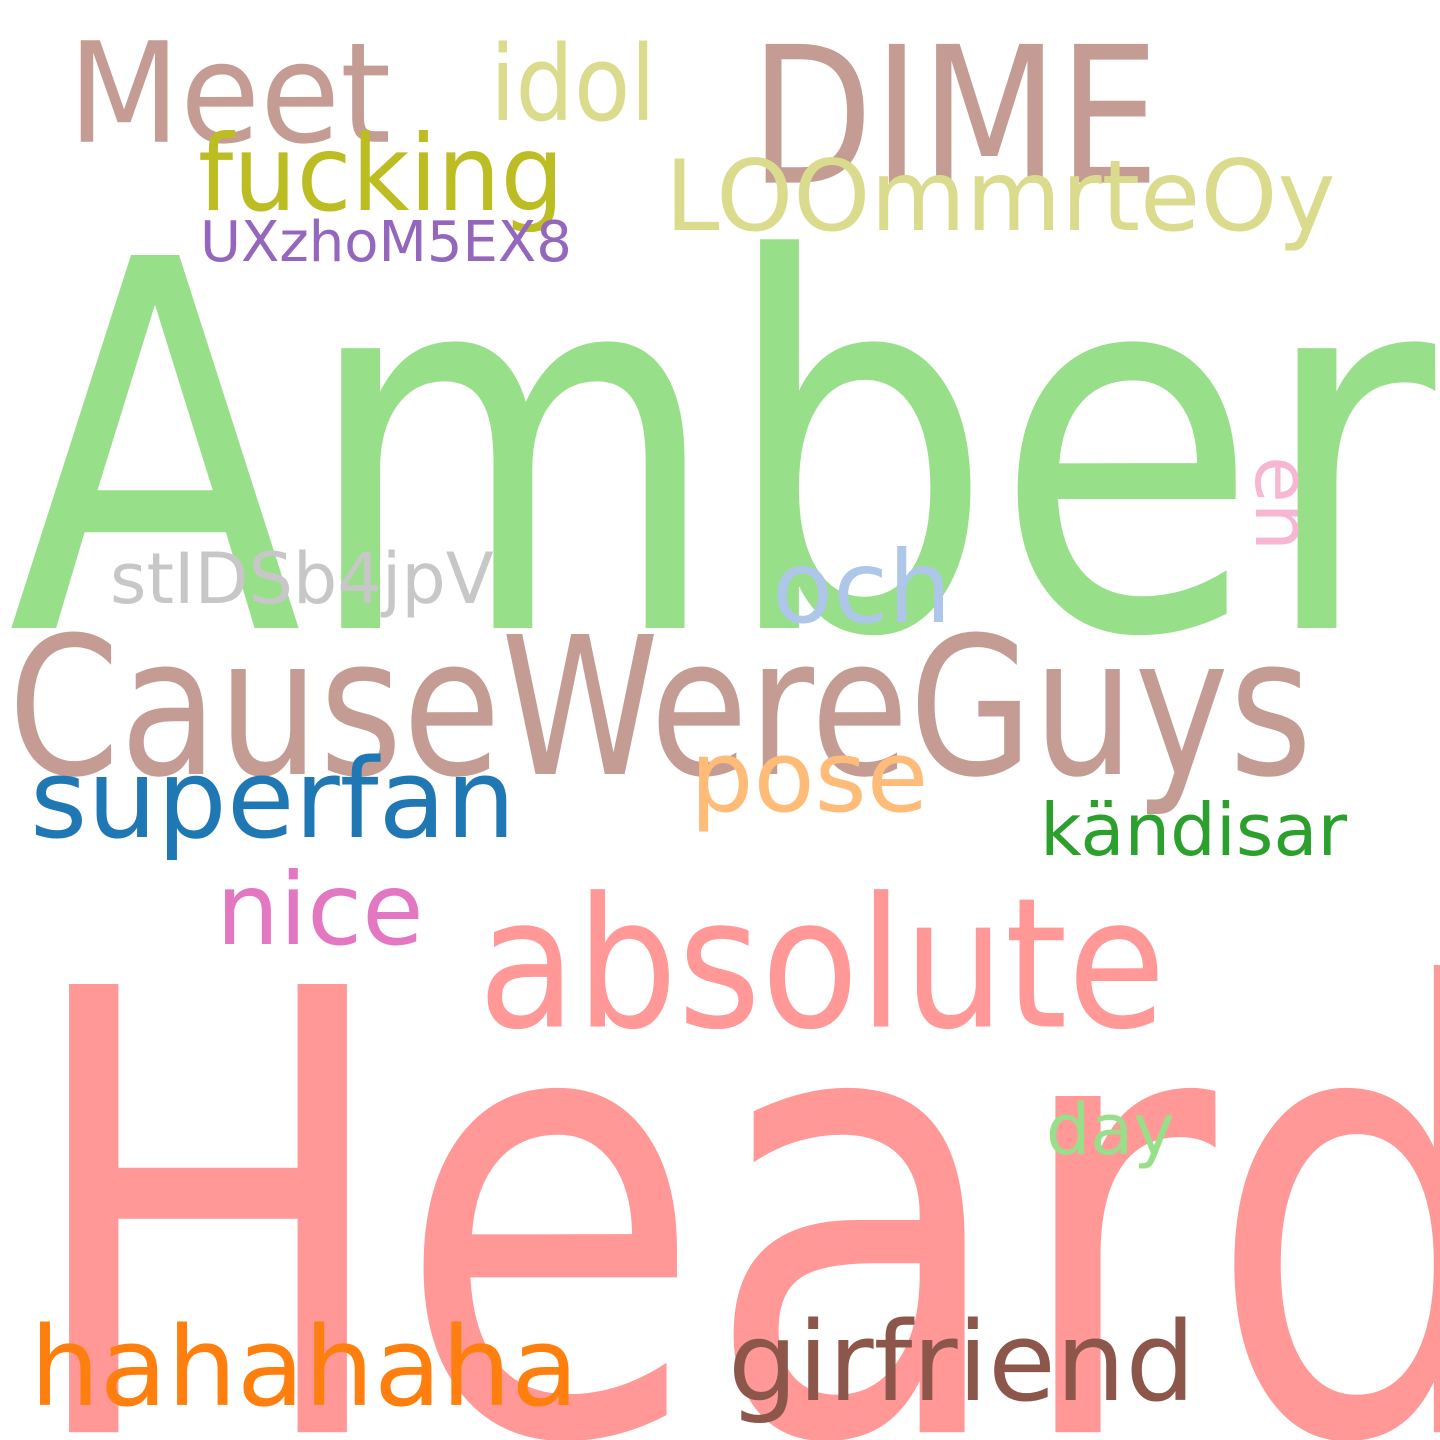  I want to click on word-hahahaha: hahahaha, so click(304, 1367).